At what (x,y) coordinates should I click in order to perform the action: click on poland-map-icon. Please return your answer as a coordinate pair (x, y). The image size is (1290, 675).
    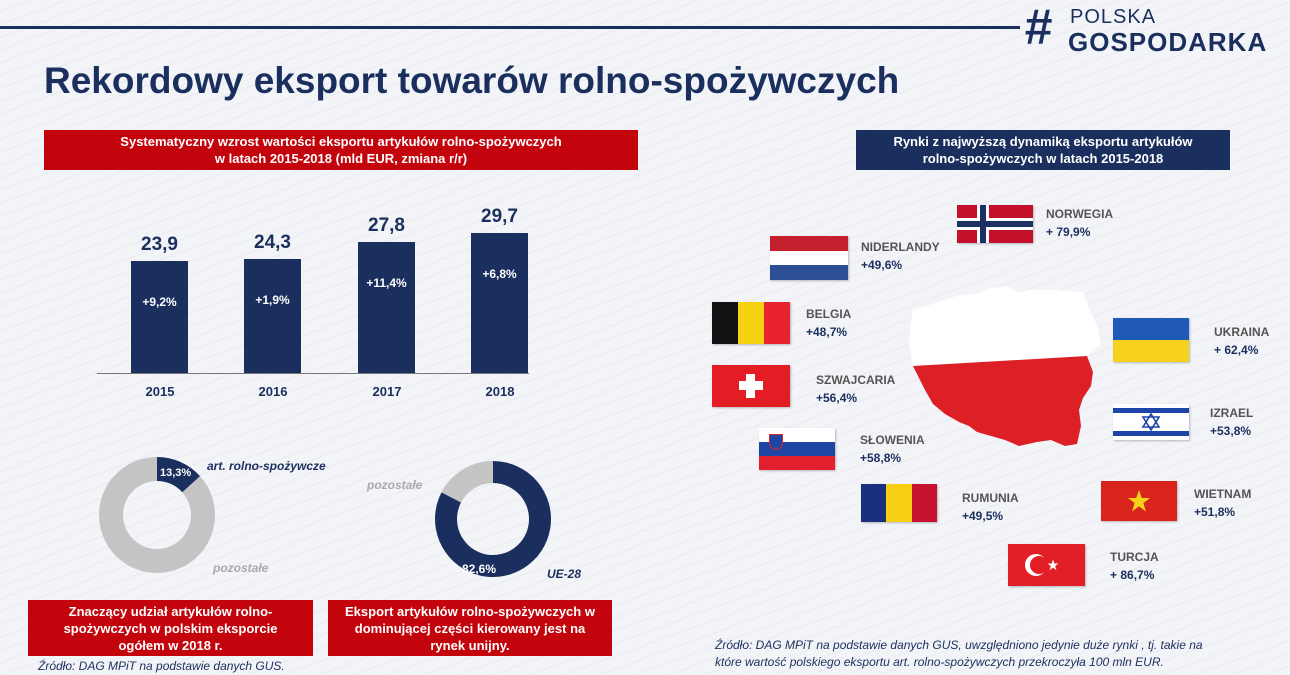
    Looking at the image, I should click on (1005, 366).